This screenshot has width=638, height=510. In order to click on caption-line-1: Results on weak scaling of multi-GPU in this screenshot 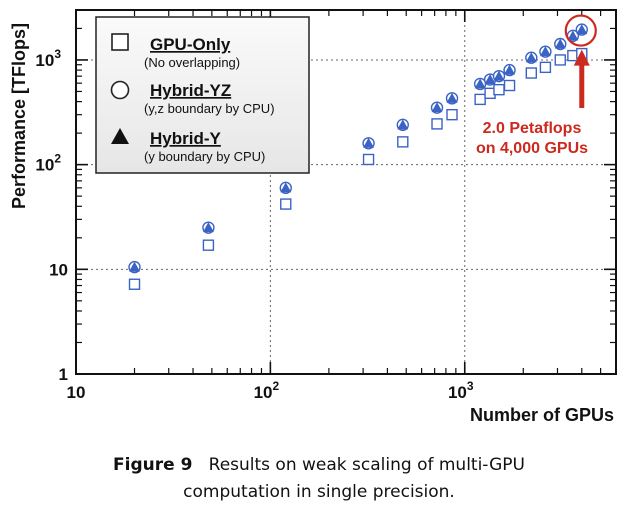, I will do `click(366, 465)`.